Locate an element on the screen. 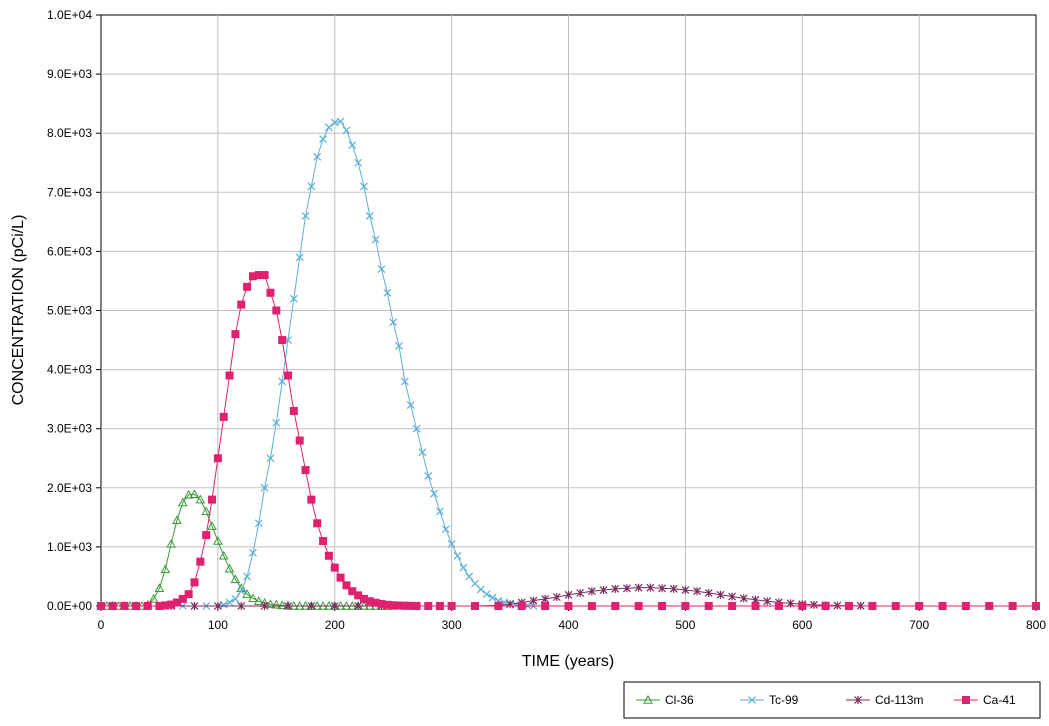 This screenshot has height=726, width=1049. y-tick-label: 5.0E+03 is located at coordinates (69, 311).